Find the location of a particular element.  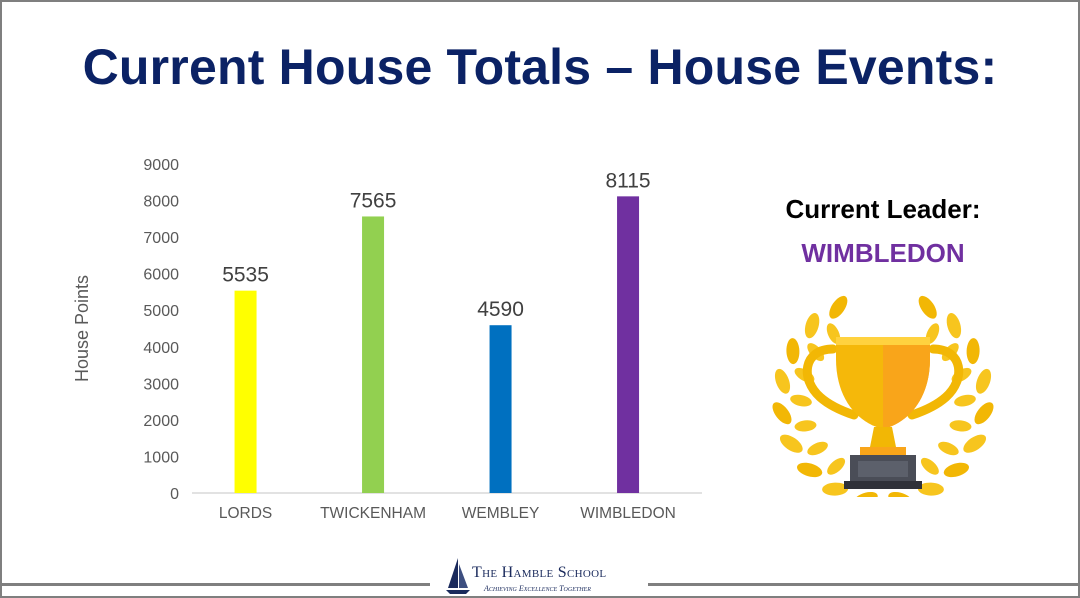

school-name: The Hamble School is located at coordinates (539, 572).